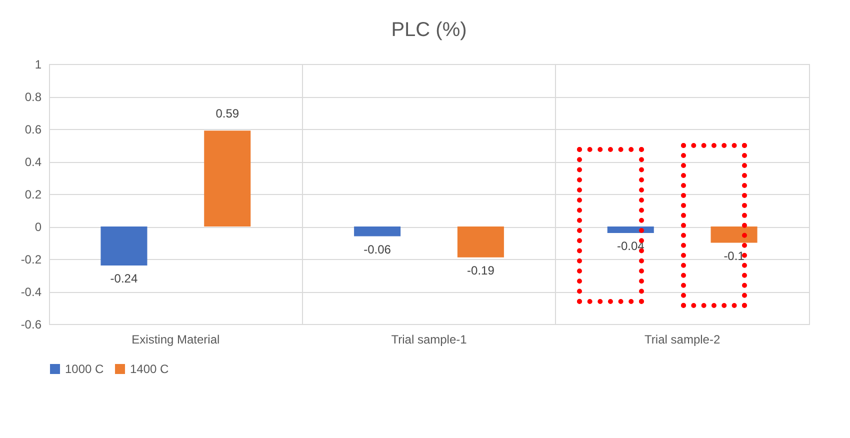  I want to click on data-label: -0.1, so click(734, 255).